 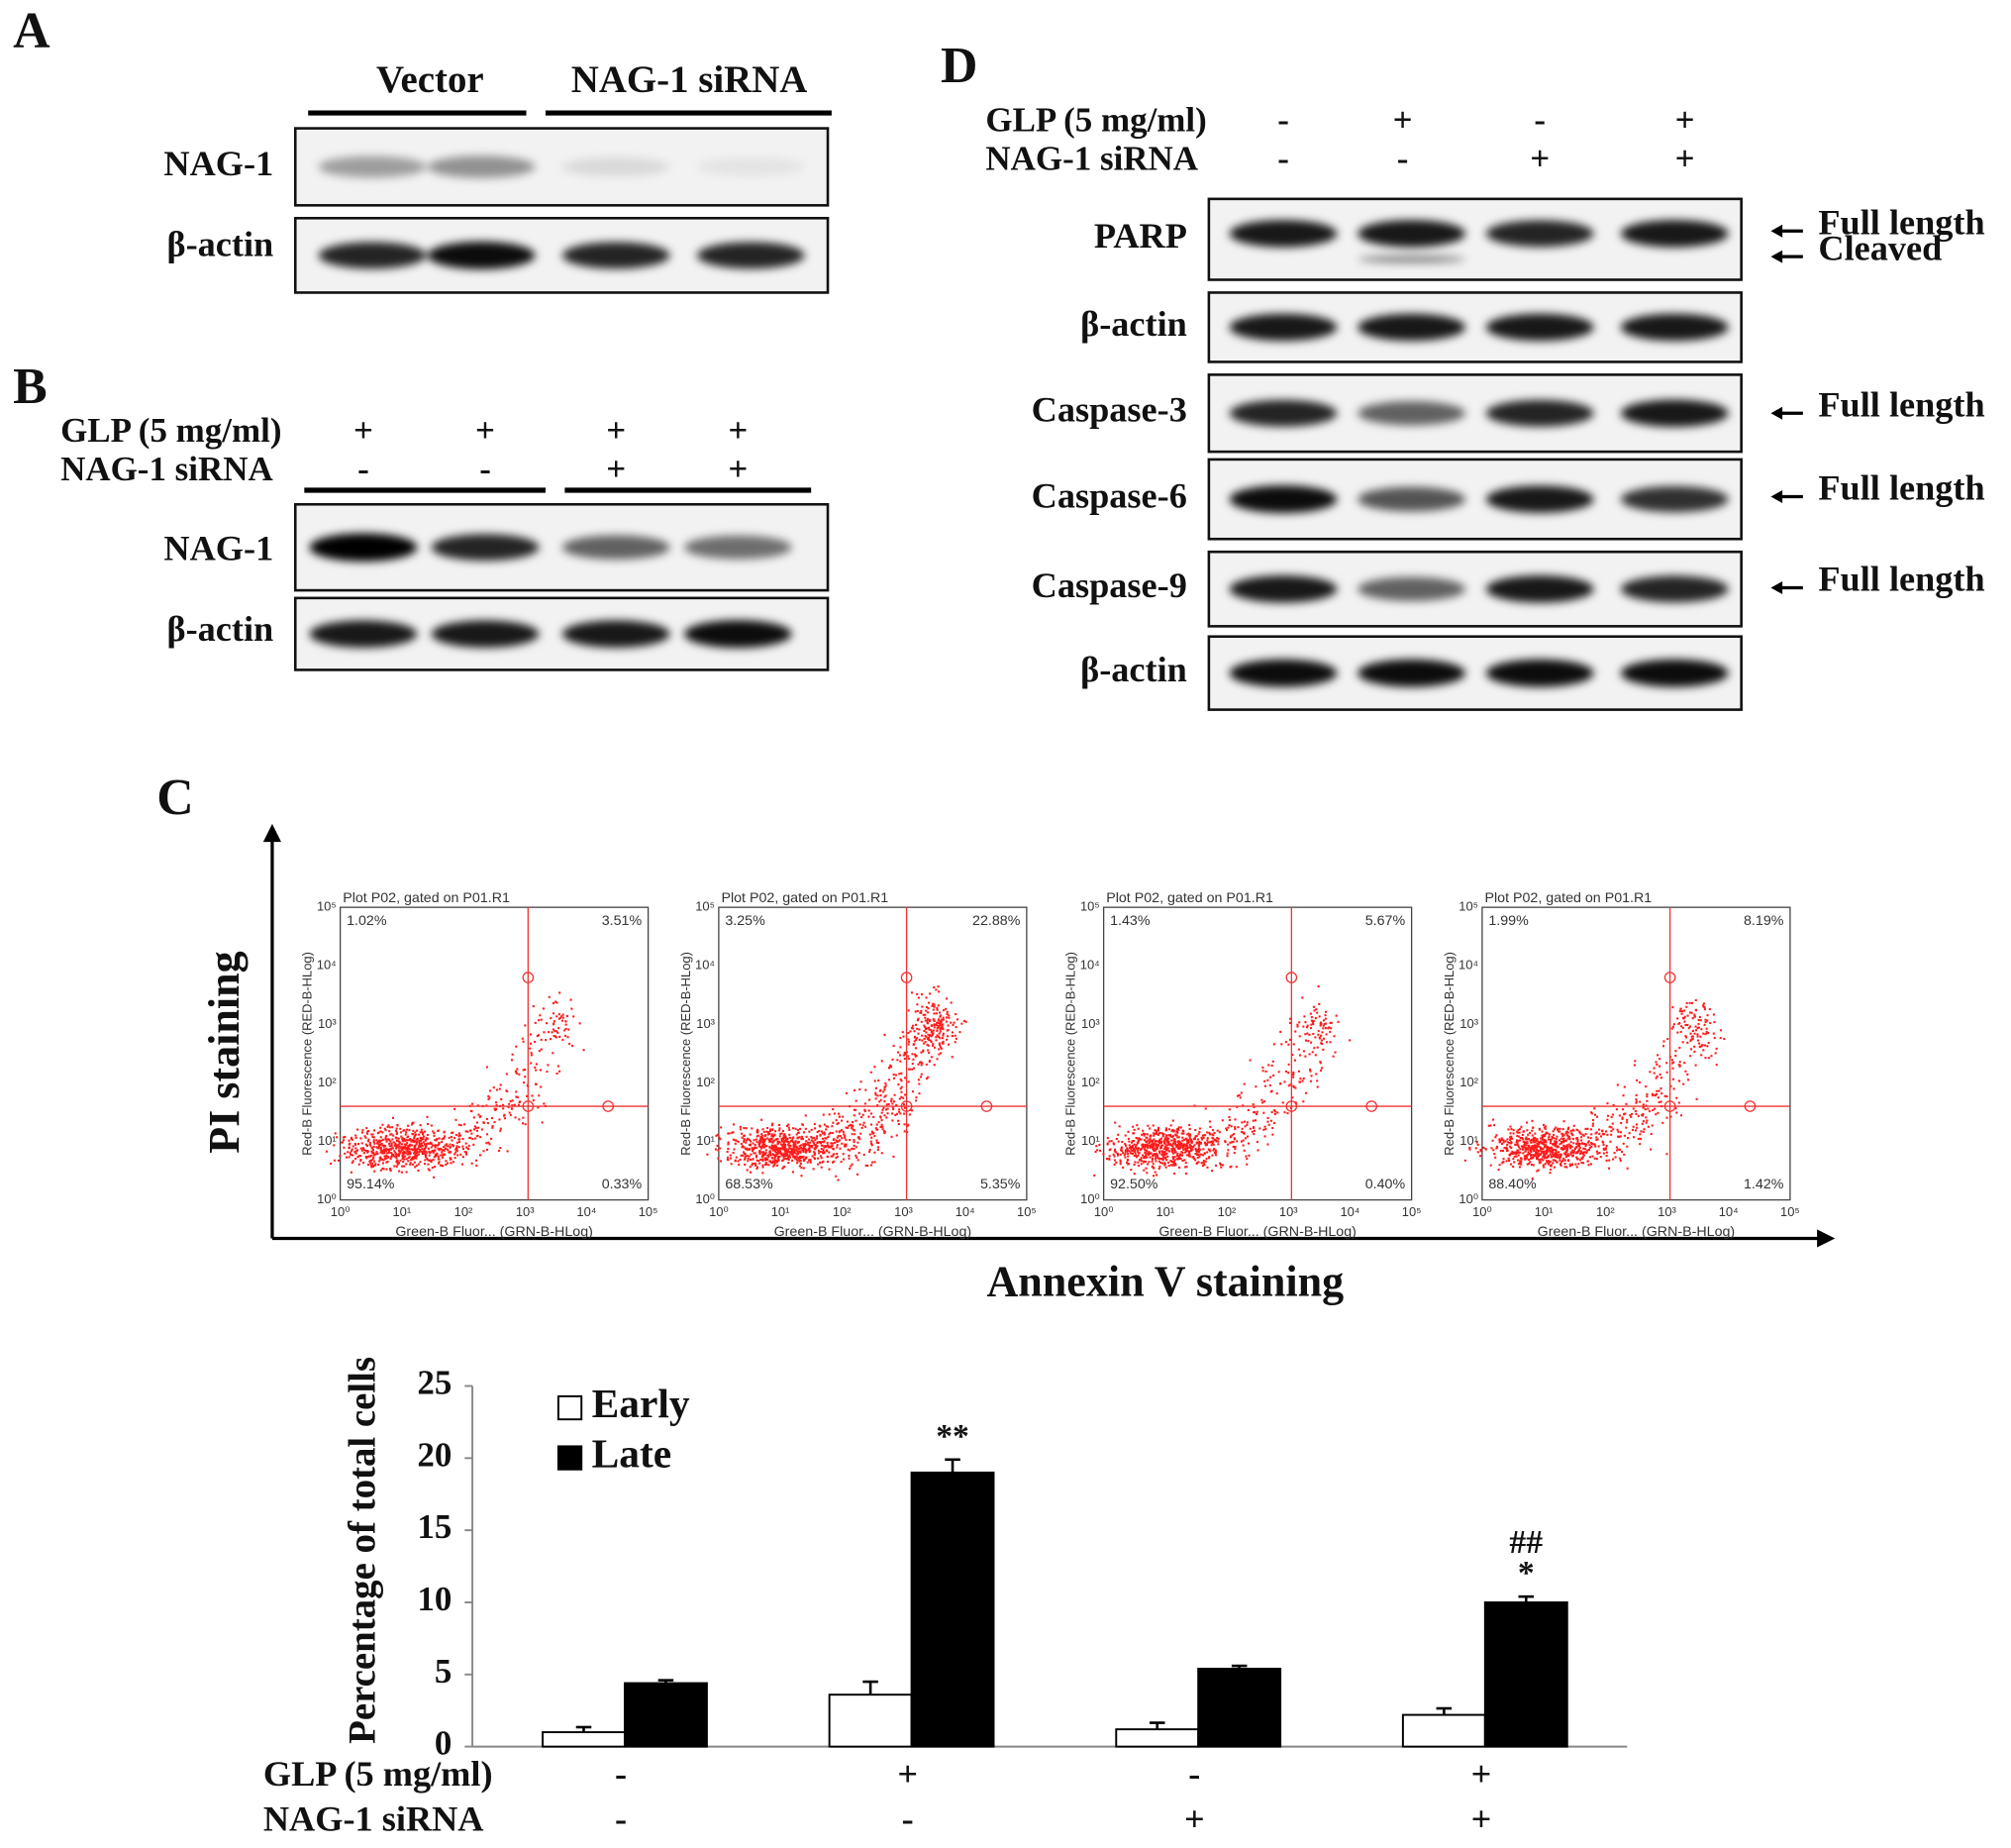 I want to click on row-label: β-actin, so click(x=219, y=629).